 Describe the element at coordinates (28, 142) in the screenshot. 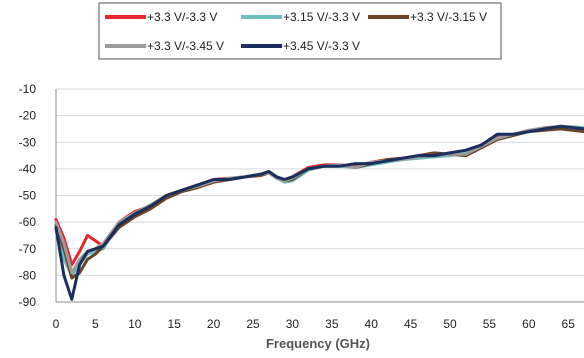

I see `y-tick-label: -30` at that location.